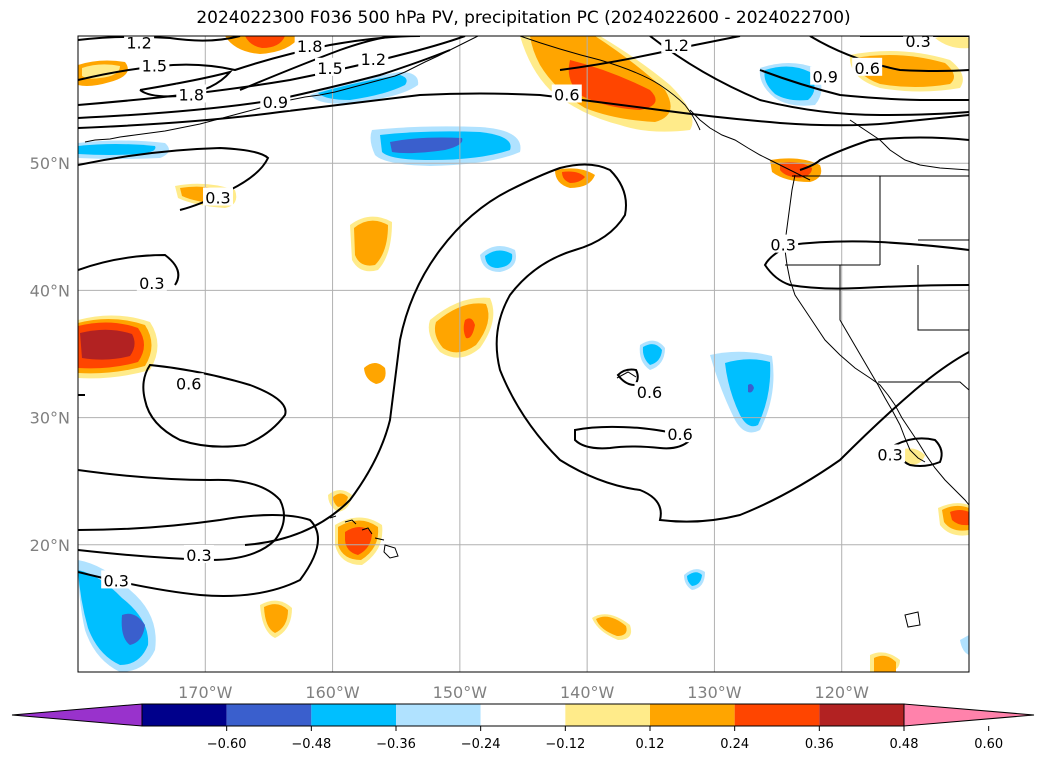 The width and height of the screenshot is (1047, 765). I want to click on hawaii-islands, so click(364, 537).